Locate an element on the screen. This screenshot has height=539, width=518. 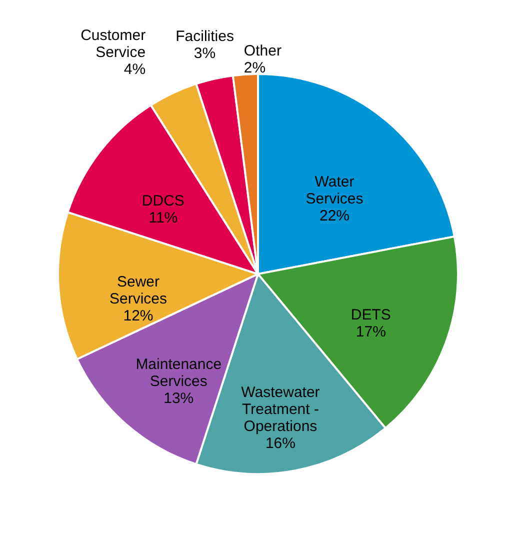
slice-label: Water Services is located at coordinates (335, 191).